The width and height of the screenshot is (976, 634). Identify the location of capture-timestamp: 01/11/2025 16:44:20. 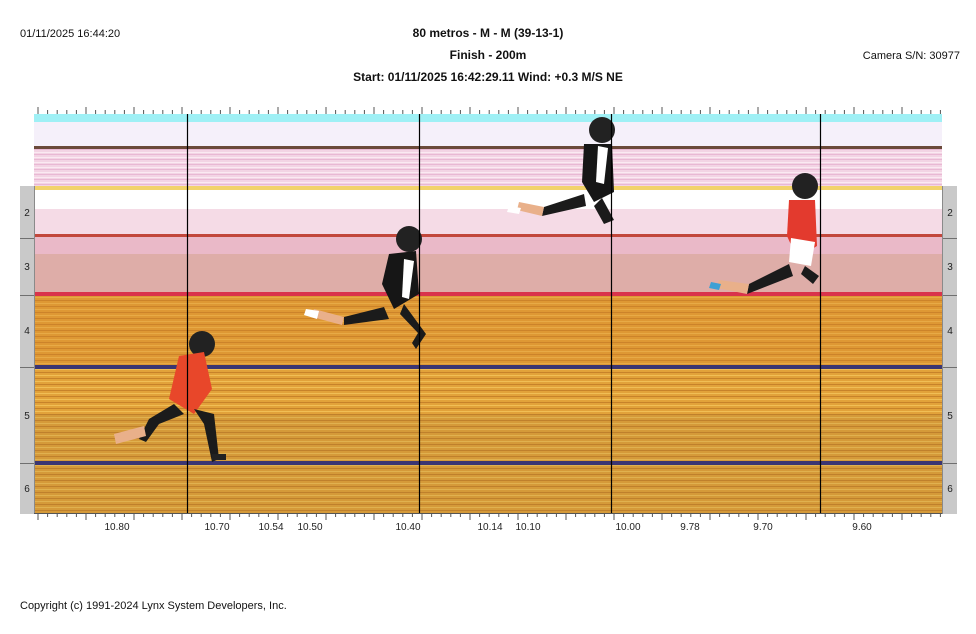
(70, 34).